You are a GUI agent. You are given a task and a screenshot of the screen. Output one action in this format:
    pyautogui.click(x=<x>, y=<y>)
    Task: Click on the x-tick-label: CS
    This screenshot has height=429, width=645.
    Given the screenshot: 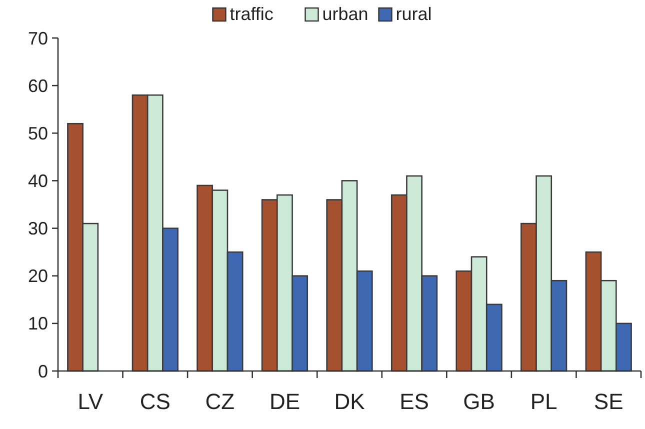 What is the action you would take?
    pyautogui.click(x=155, y=401)
    